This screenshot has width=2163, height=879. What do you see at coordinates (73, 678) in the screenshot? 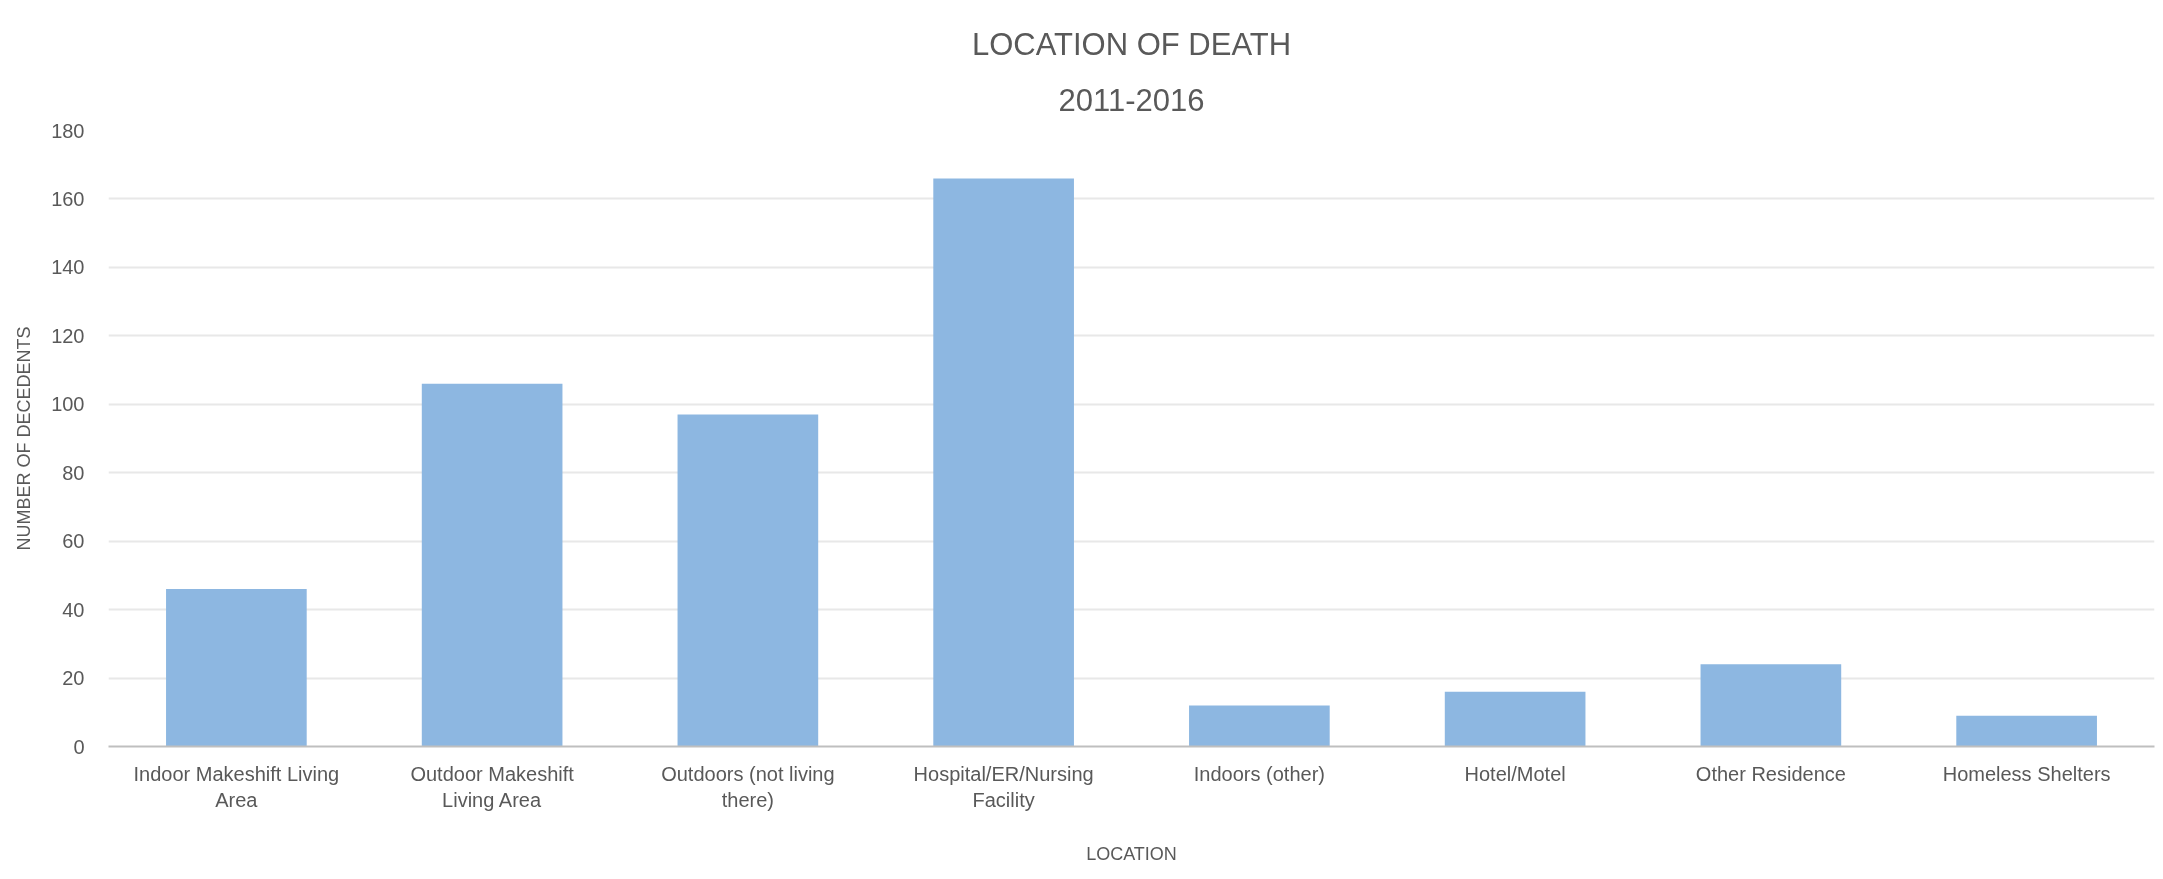
I see `y-tick-label: 20` at bounding box center [73, 678].